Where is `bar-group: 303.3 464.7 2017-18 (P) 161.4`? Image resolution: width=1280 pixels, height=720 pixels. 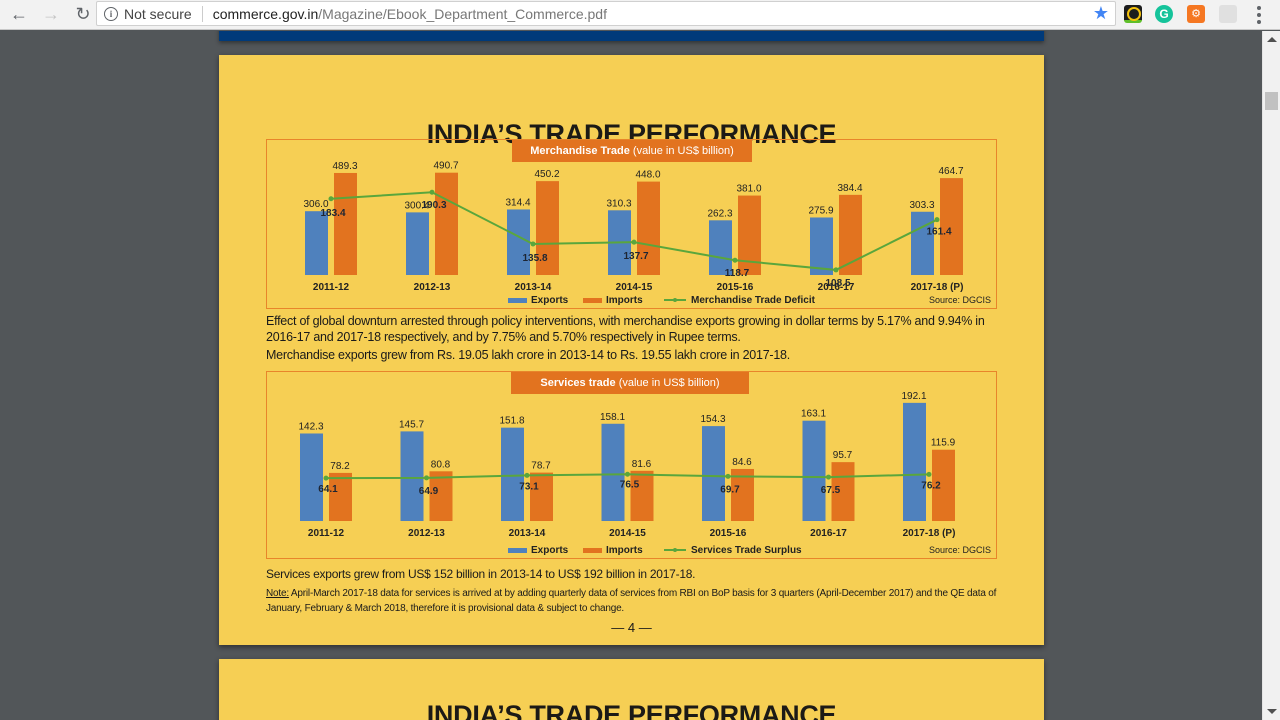
bar-group: 303.3 464.7 2017-18 (P) 161.4 is located at coordinates (936, 229).